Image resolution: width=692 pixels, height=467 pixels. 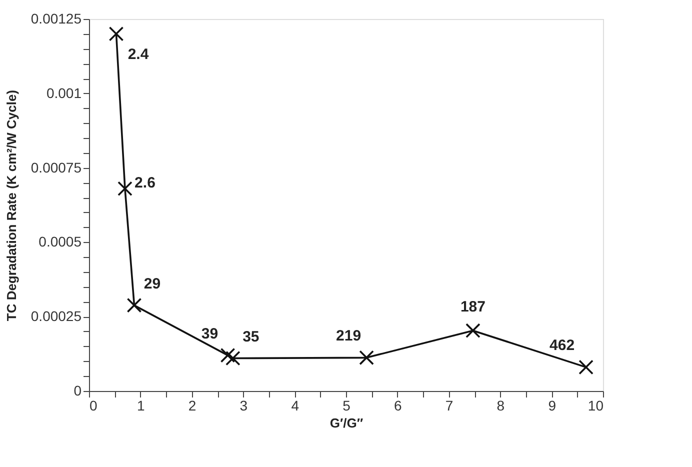 What do you see at coordinates (295, 406) in the screenshot?
I see `x-tick-label: 4` at bounding box center [295, 406].